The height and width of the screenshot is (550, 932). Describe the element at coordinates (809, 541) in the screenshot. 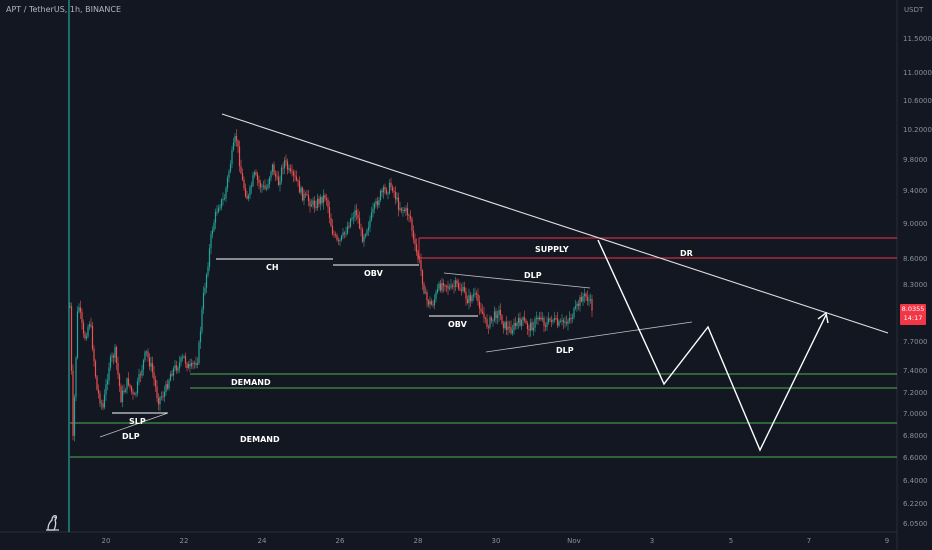

I see `time-tick-label: 7` at that location.